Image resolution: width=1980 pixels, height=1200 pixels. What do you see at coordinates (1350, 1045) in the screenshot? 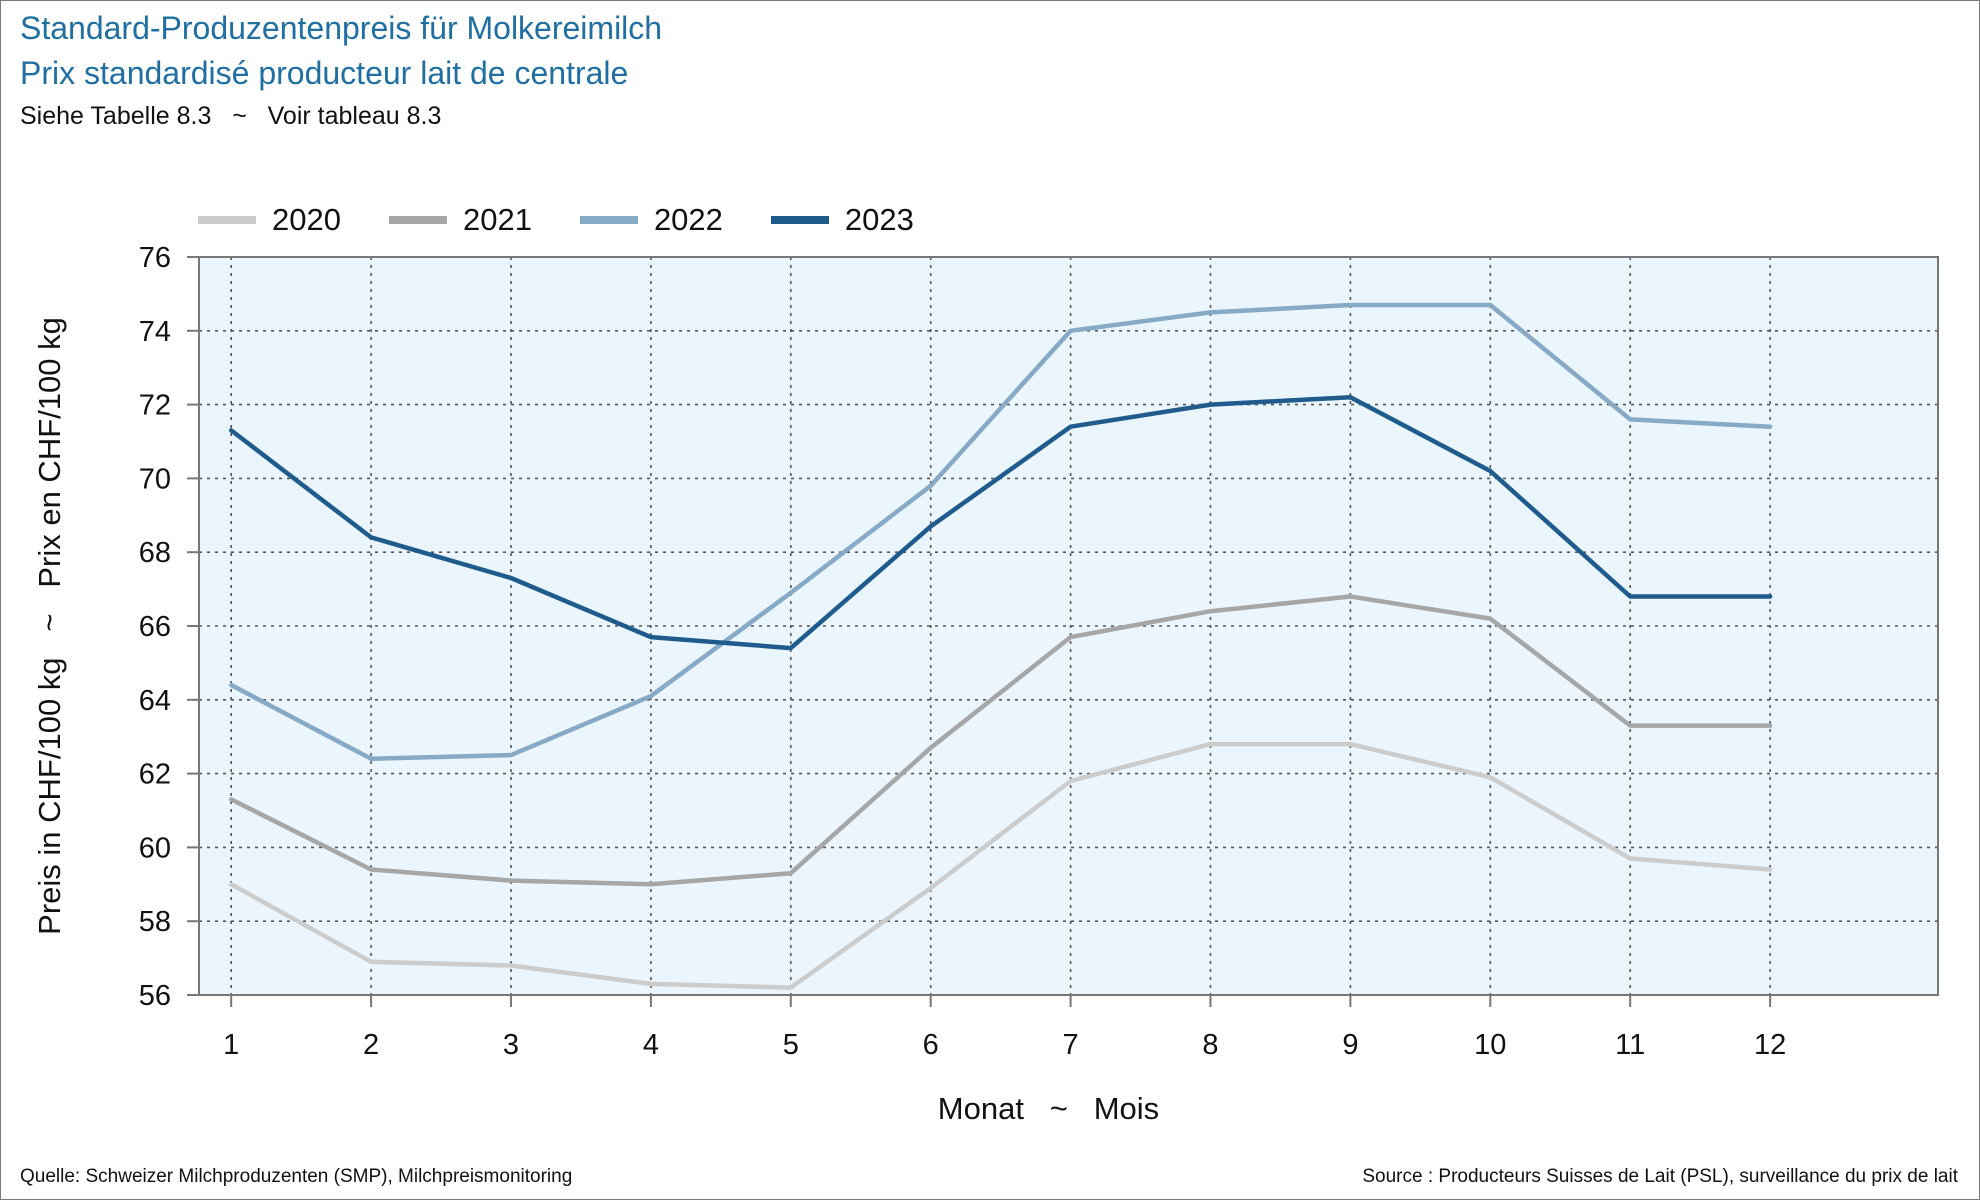
I see `x-tick-label: 9` at bounding box center [1350, 1045].